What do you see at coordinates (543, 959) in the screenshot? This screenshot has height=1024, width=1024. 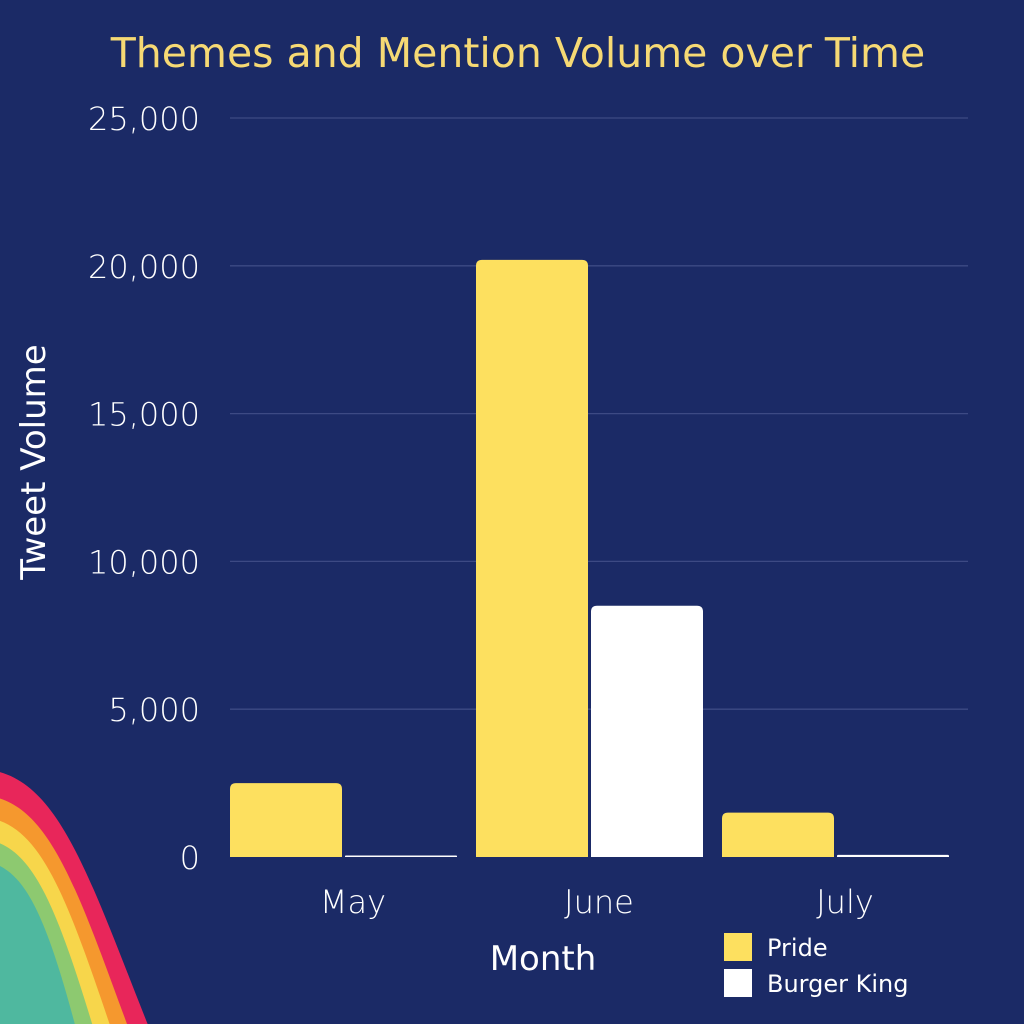 I see `x-axis-label: Month` at bounding box center [543, 959].